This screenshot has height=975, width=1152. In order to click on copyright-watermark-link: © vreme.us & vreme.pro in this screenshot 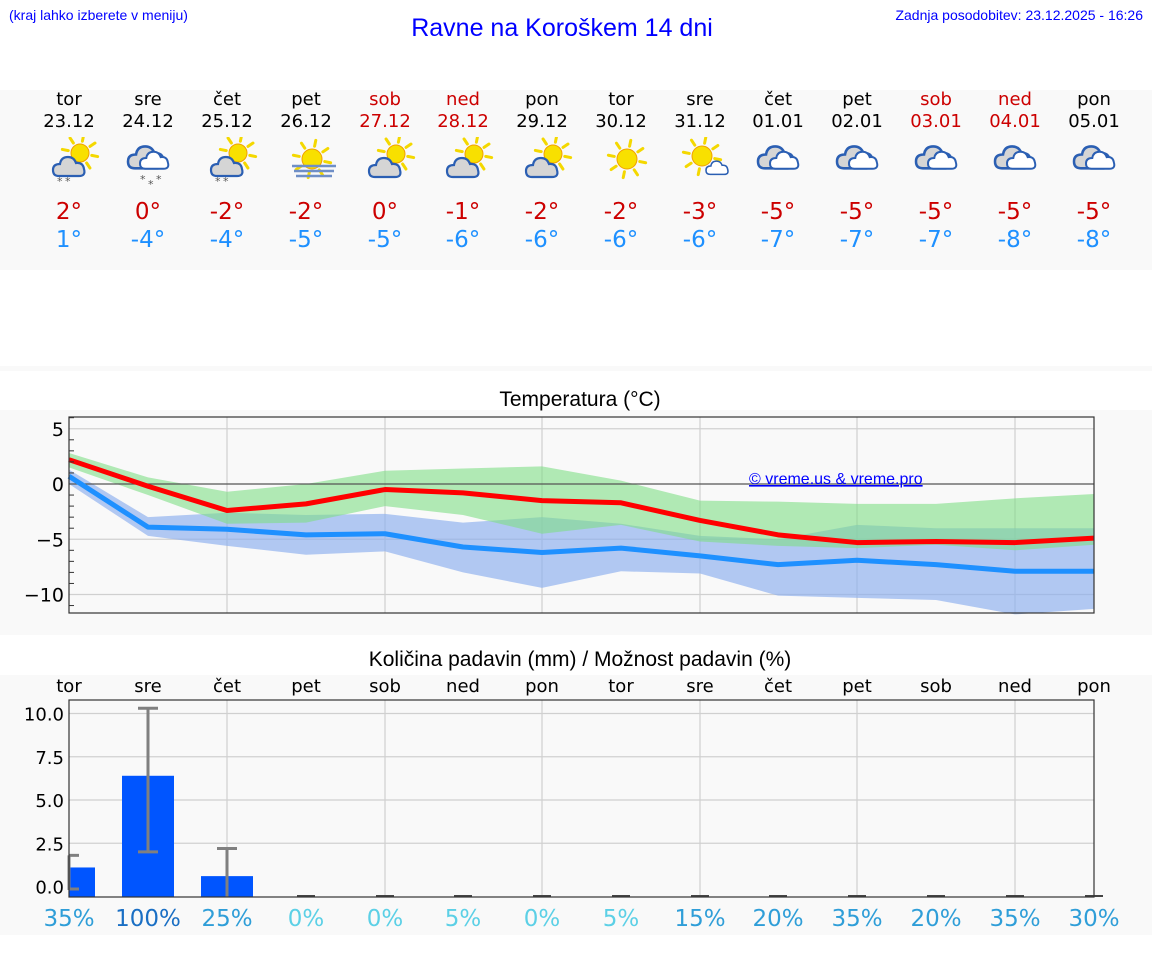, I will do `click(836, 479)`.